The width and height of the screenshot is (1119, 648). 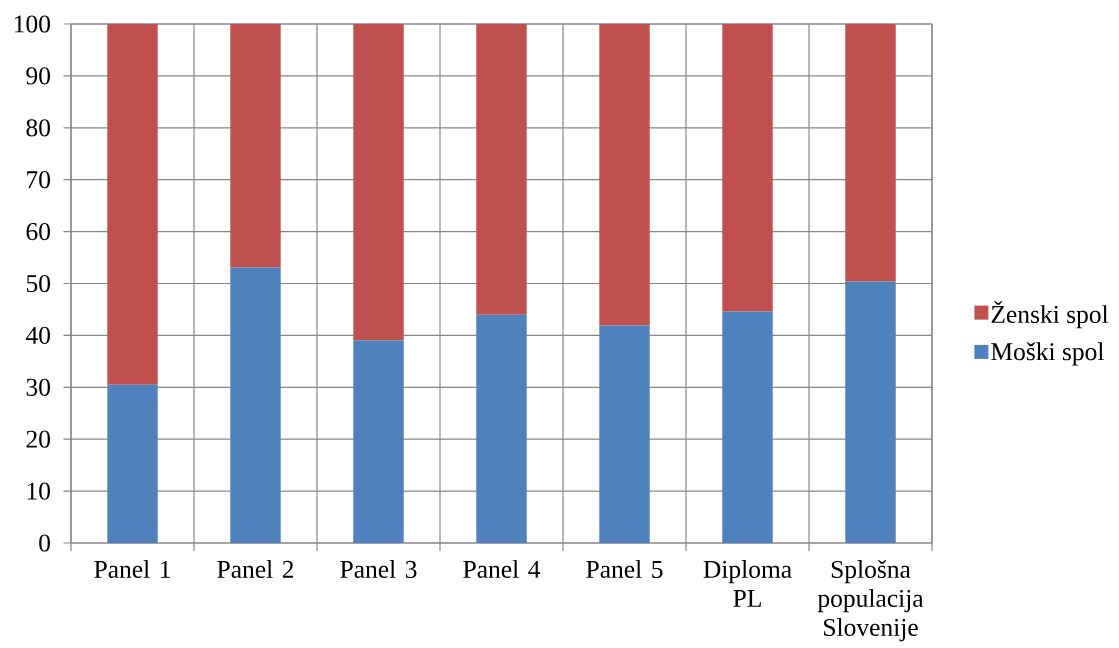 I want to click on y-tick-label: 50, so click(x=38, y=283).